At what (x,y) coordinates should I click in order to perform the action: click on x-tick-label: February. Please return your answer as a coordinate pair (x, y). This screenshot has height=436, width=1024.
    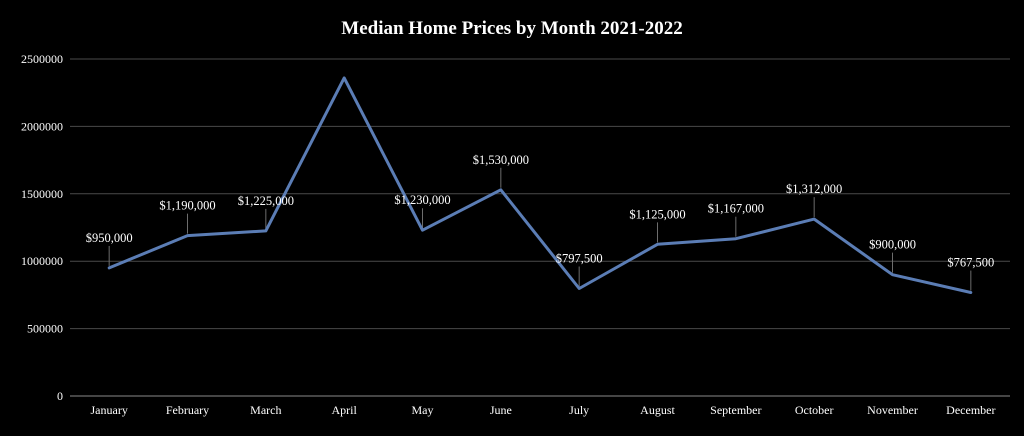
    Looking at the image, I should click on (187, 410).